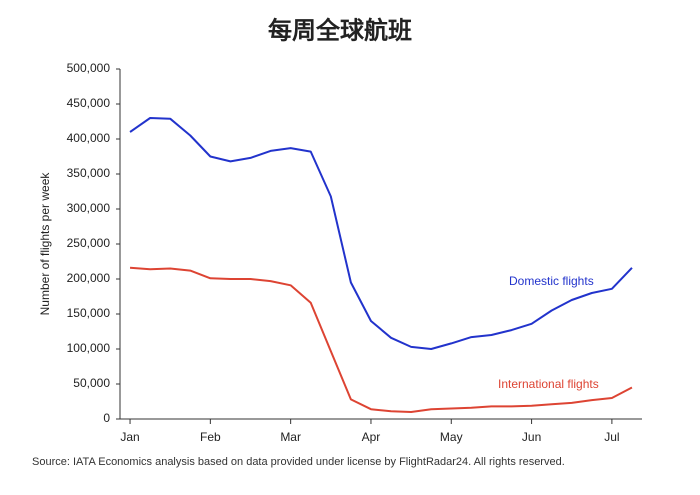  I want to click on y-tick-label: 0, so click(106, 418).